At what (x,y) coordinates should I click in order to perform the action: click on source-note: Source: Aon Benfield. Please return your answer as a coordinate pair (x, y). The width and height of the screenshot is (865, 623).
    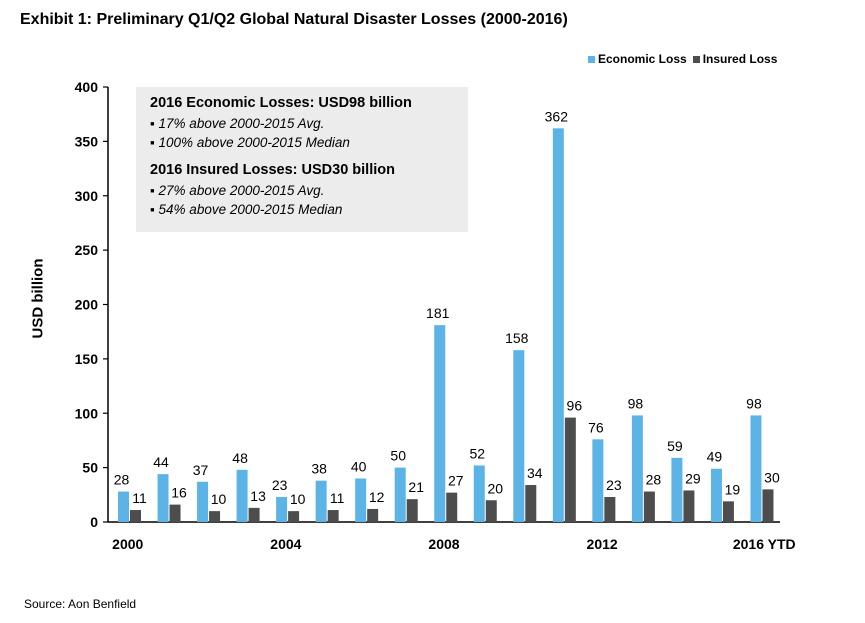
    Looking at the image, I should click on (80, 604).